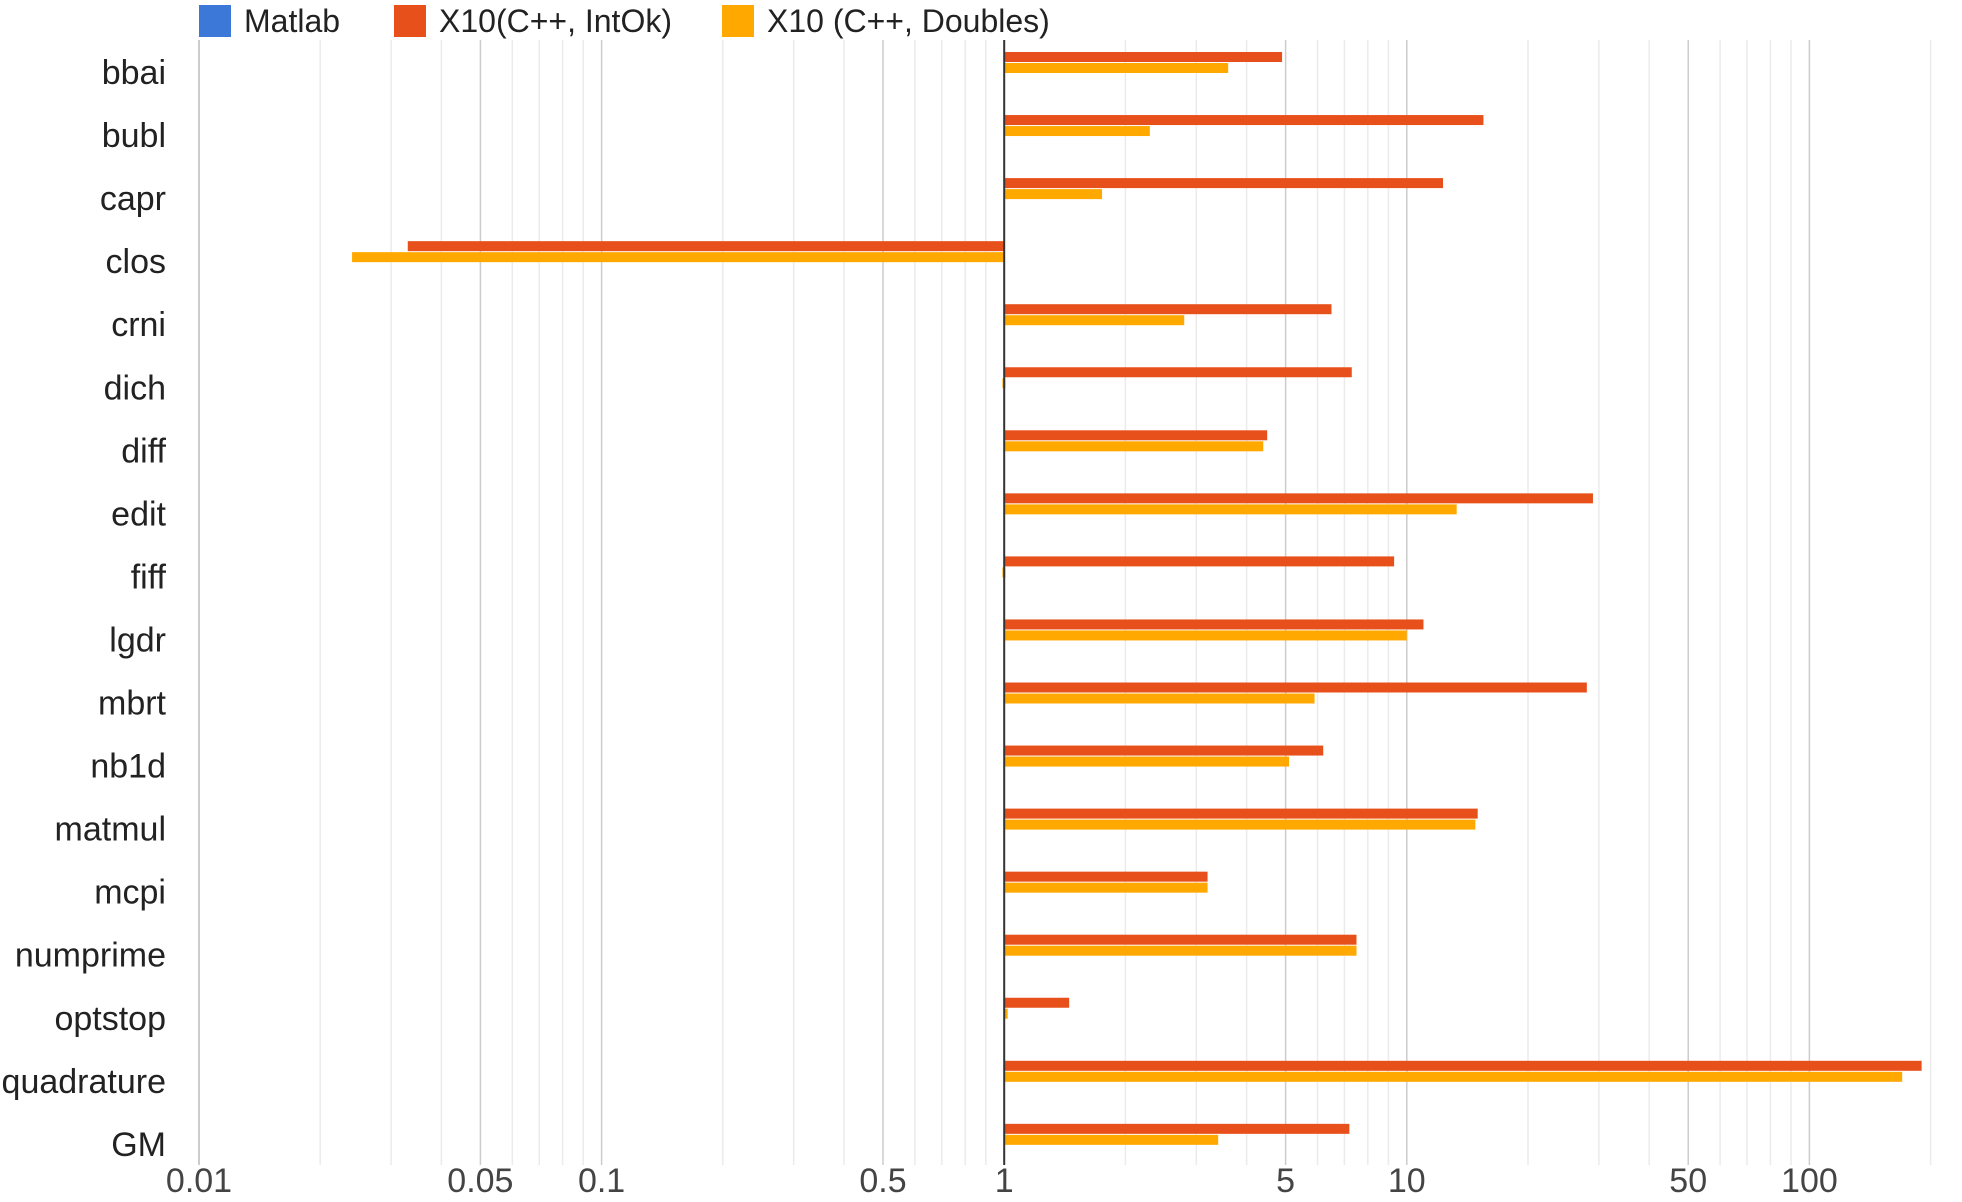 The image size is (1962, 1202). I want to click on bar-fiff-x10-c-intok-, so click(1199, 561).